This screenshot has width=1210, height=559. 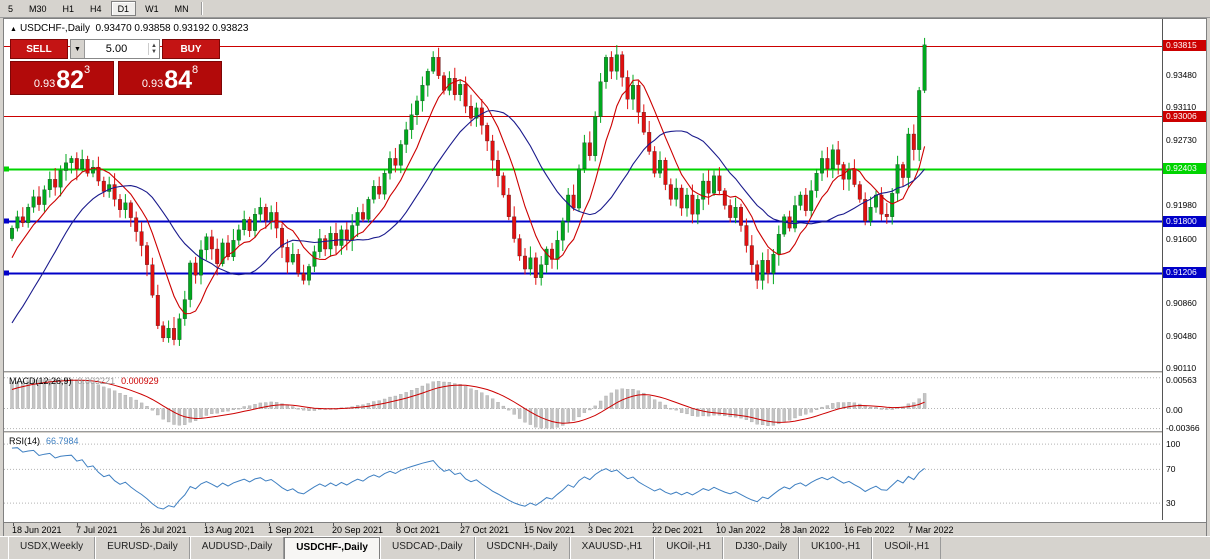 I want to click on volume-input: ▼ 5.00 ▲ ▼, so click(x=115, y=49).